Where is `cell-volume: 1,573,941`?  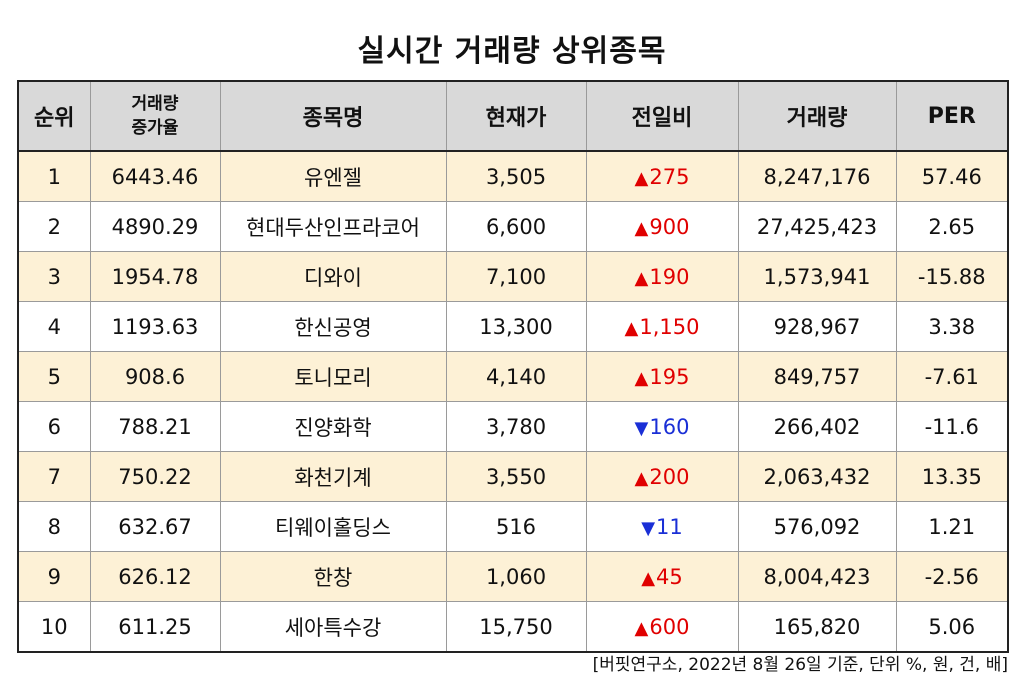 cell-volume: 1,573,941 is located at coordinates (817, 276).